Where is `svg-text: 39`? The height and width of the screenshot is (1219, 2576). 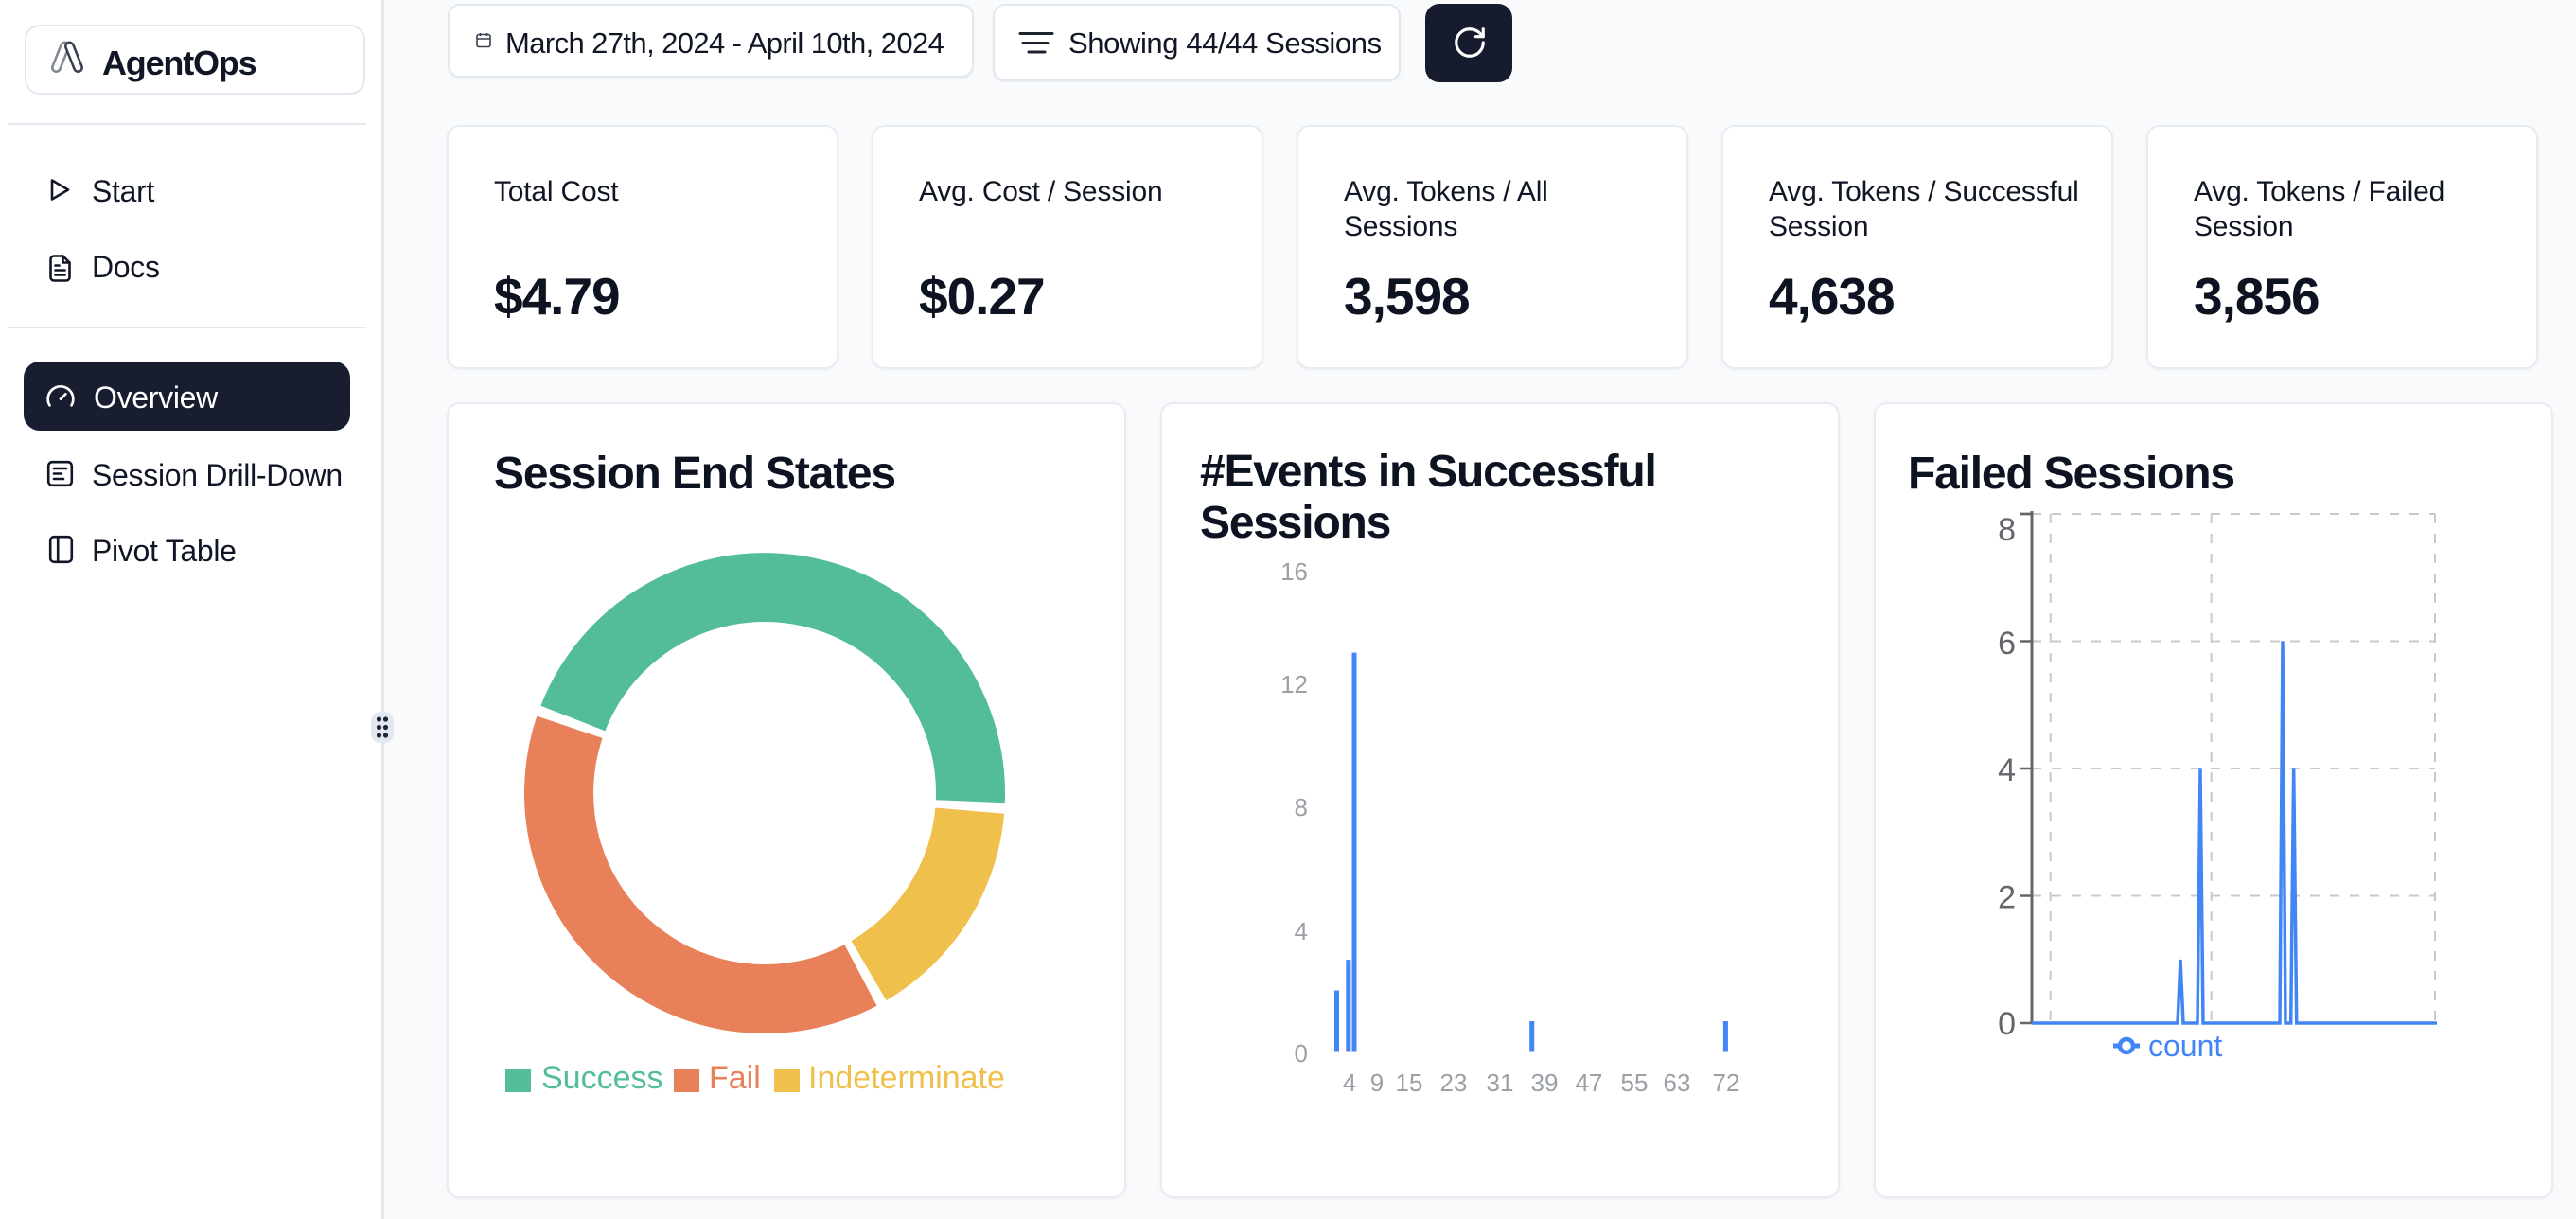
svg-text: 39 is located at coordinates (1545, 1083).